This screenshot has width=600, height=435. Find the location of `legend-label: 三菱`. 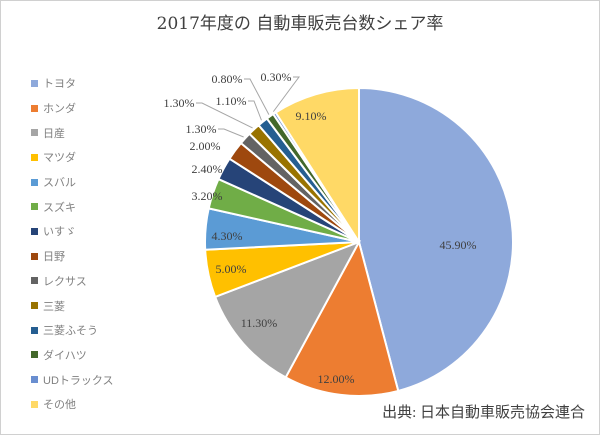

legend-label: 三菱 is located at coordinates (54, 306).